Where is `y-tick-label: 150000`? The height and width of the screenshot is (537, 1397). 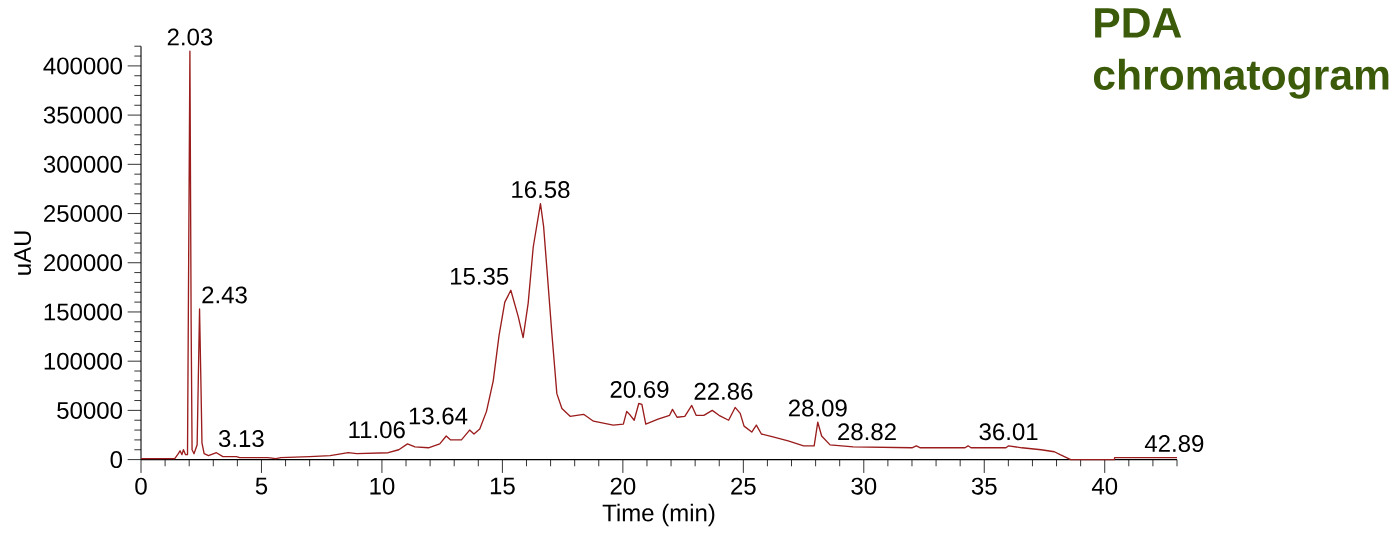
y-tick-label: 150000 is located at coordinates (83, 312).